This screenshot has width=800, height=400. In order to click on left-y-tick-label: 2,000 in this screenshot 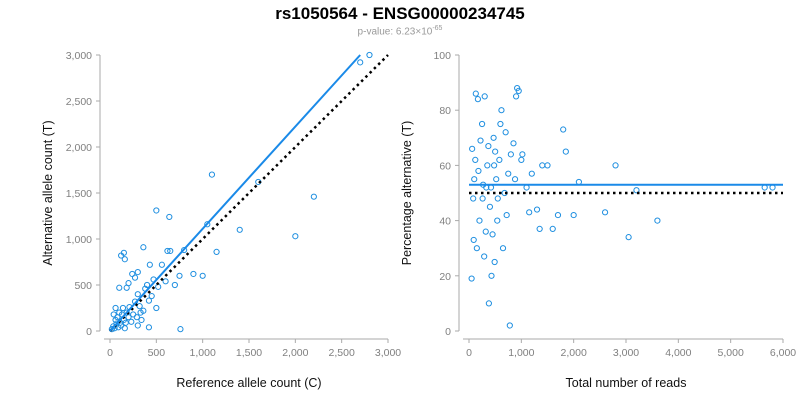, I will do `click(79, 148)`.